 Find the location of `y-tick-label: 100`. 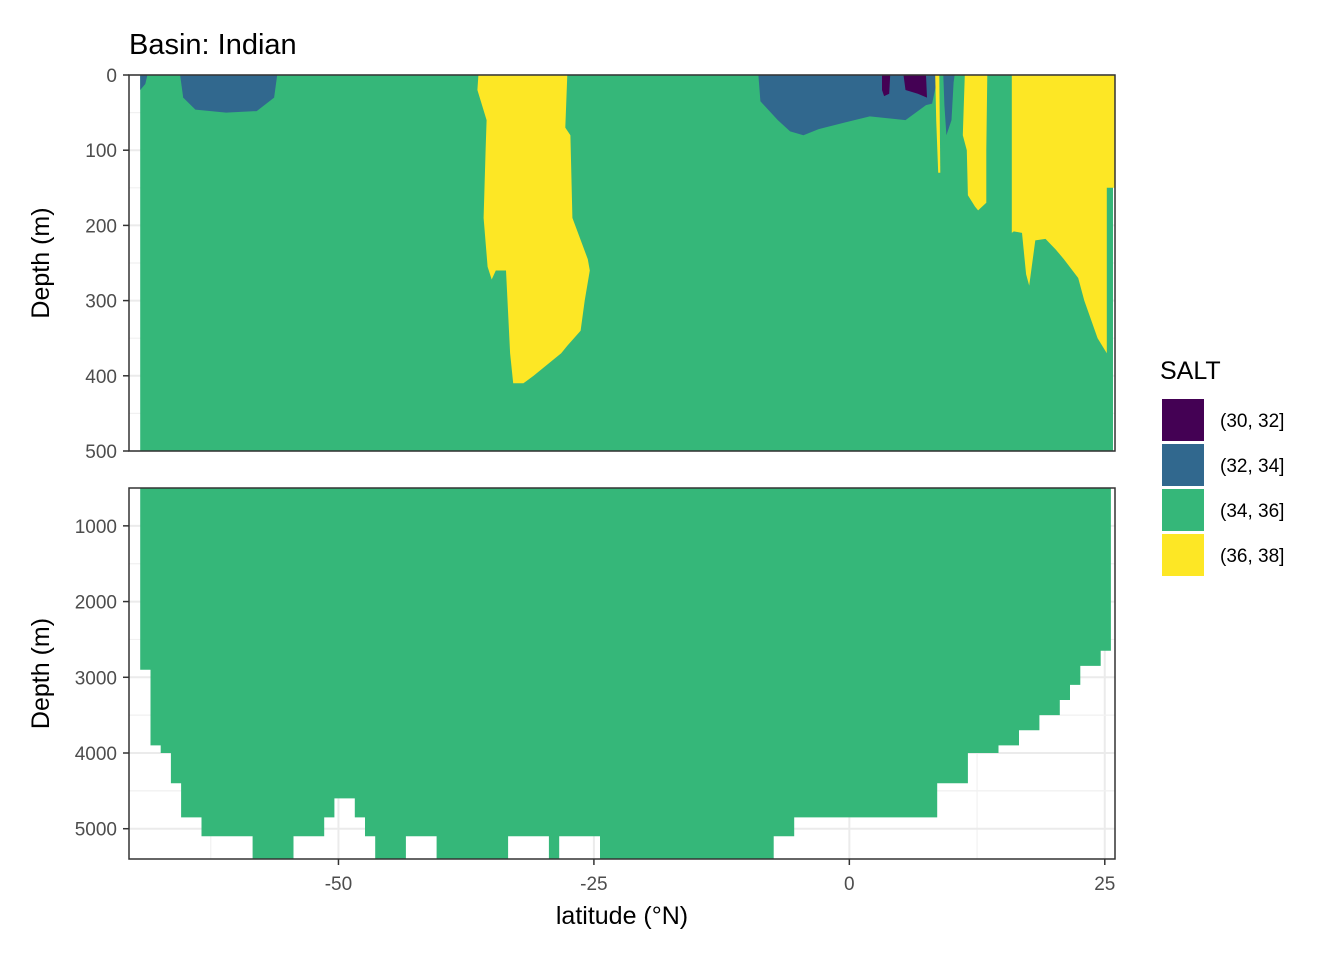

y-tick-label: 100 is located at coordinates (101, 151).